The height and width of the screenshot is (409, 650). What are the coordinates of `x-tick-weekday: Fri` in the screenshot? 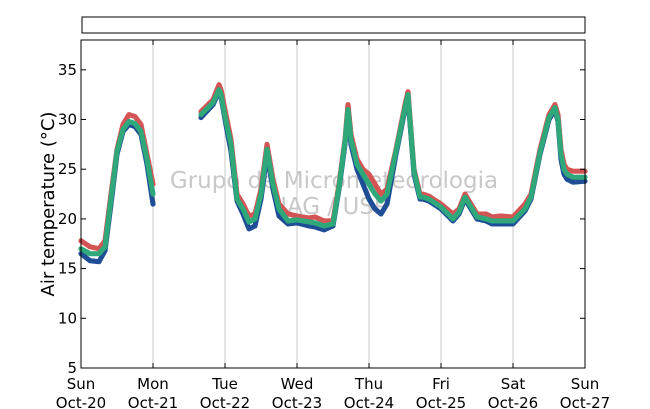 It's located at (441, 384).